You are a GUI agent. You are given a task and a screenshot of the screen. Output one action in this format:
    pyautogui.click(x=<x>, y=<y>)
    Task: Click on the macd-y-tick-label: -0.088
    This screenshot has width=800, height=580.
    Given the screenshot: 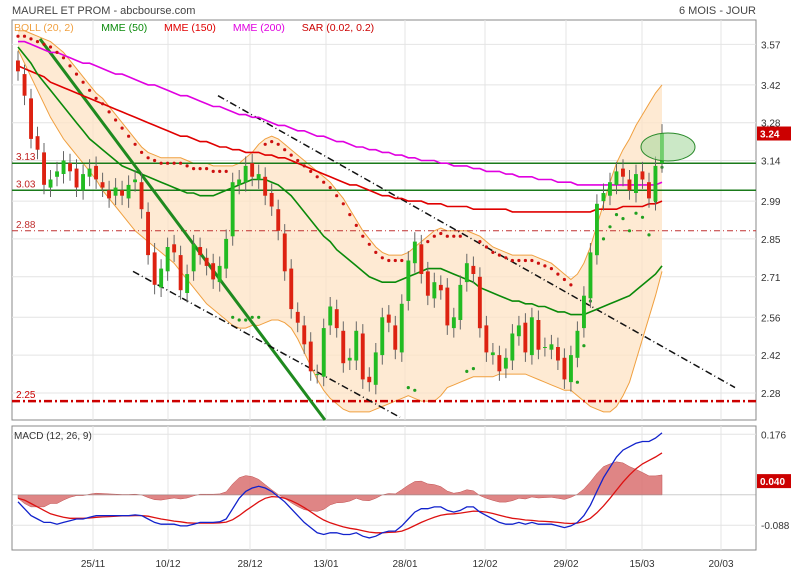 What is the action you would take?
    pyautogui.click(x=775, y=526)
    